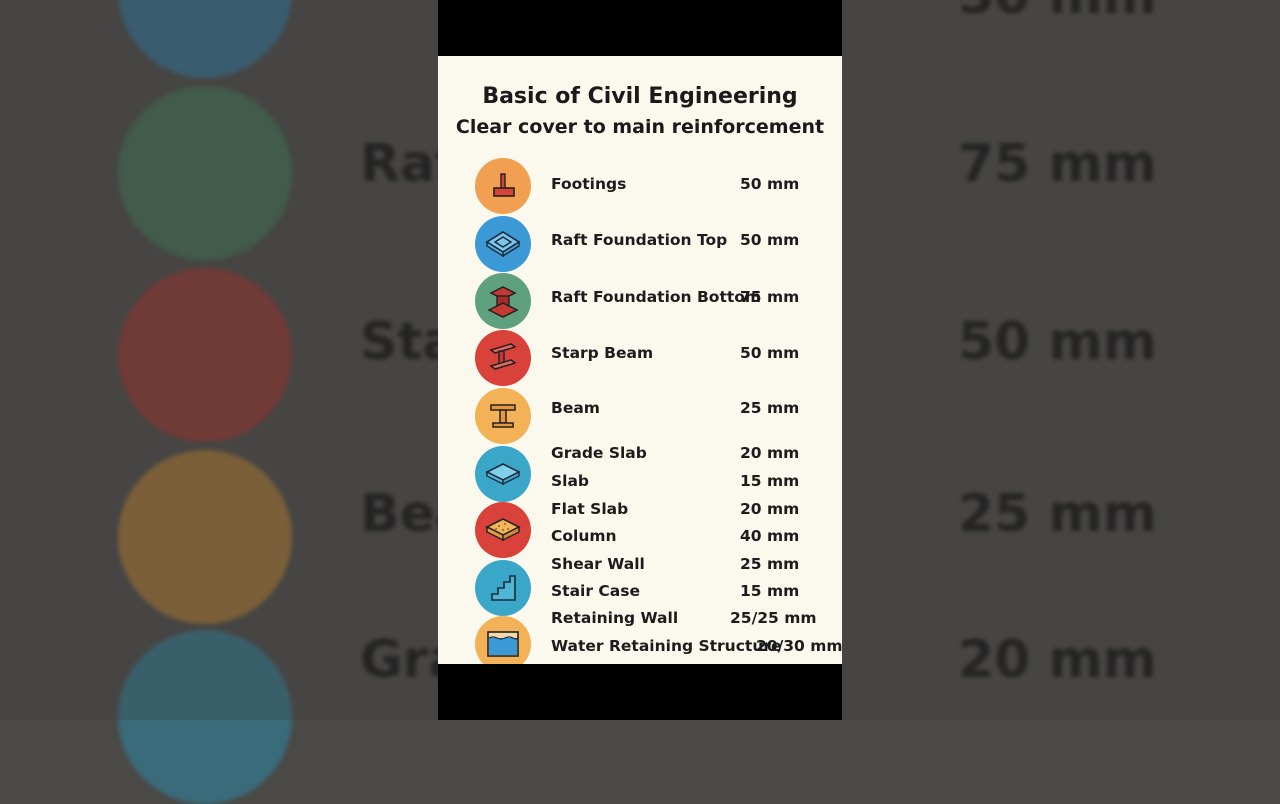 This screenshot has width=1280, height=804. Describe the element at coordinates (599, 453) in the screenshot. I see `row-label-grade-slab: Grade Slab` at that location.